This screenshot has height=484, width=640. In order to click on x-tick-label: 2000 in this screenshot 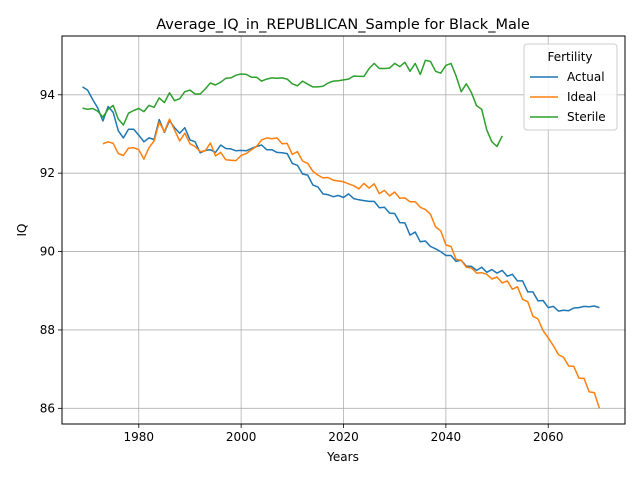, I will do `click(241, 437)`.